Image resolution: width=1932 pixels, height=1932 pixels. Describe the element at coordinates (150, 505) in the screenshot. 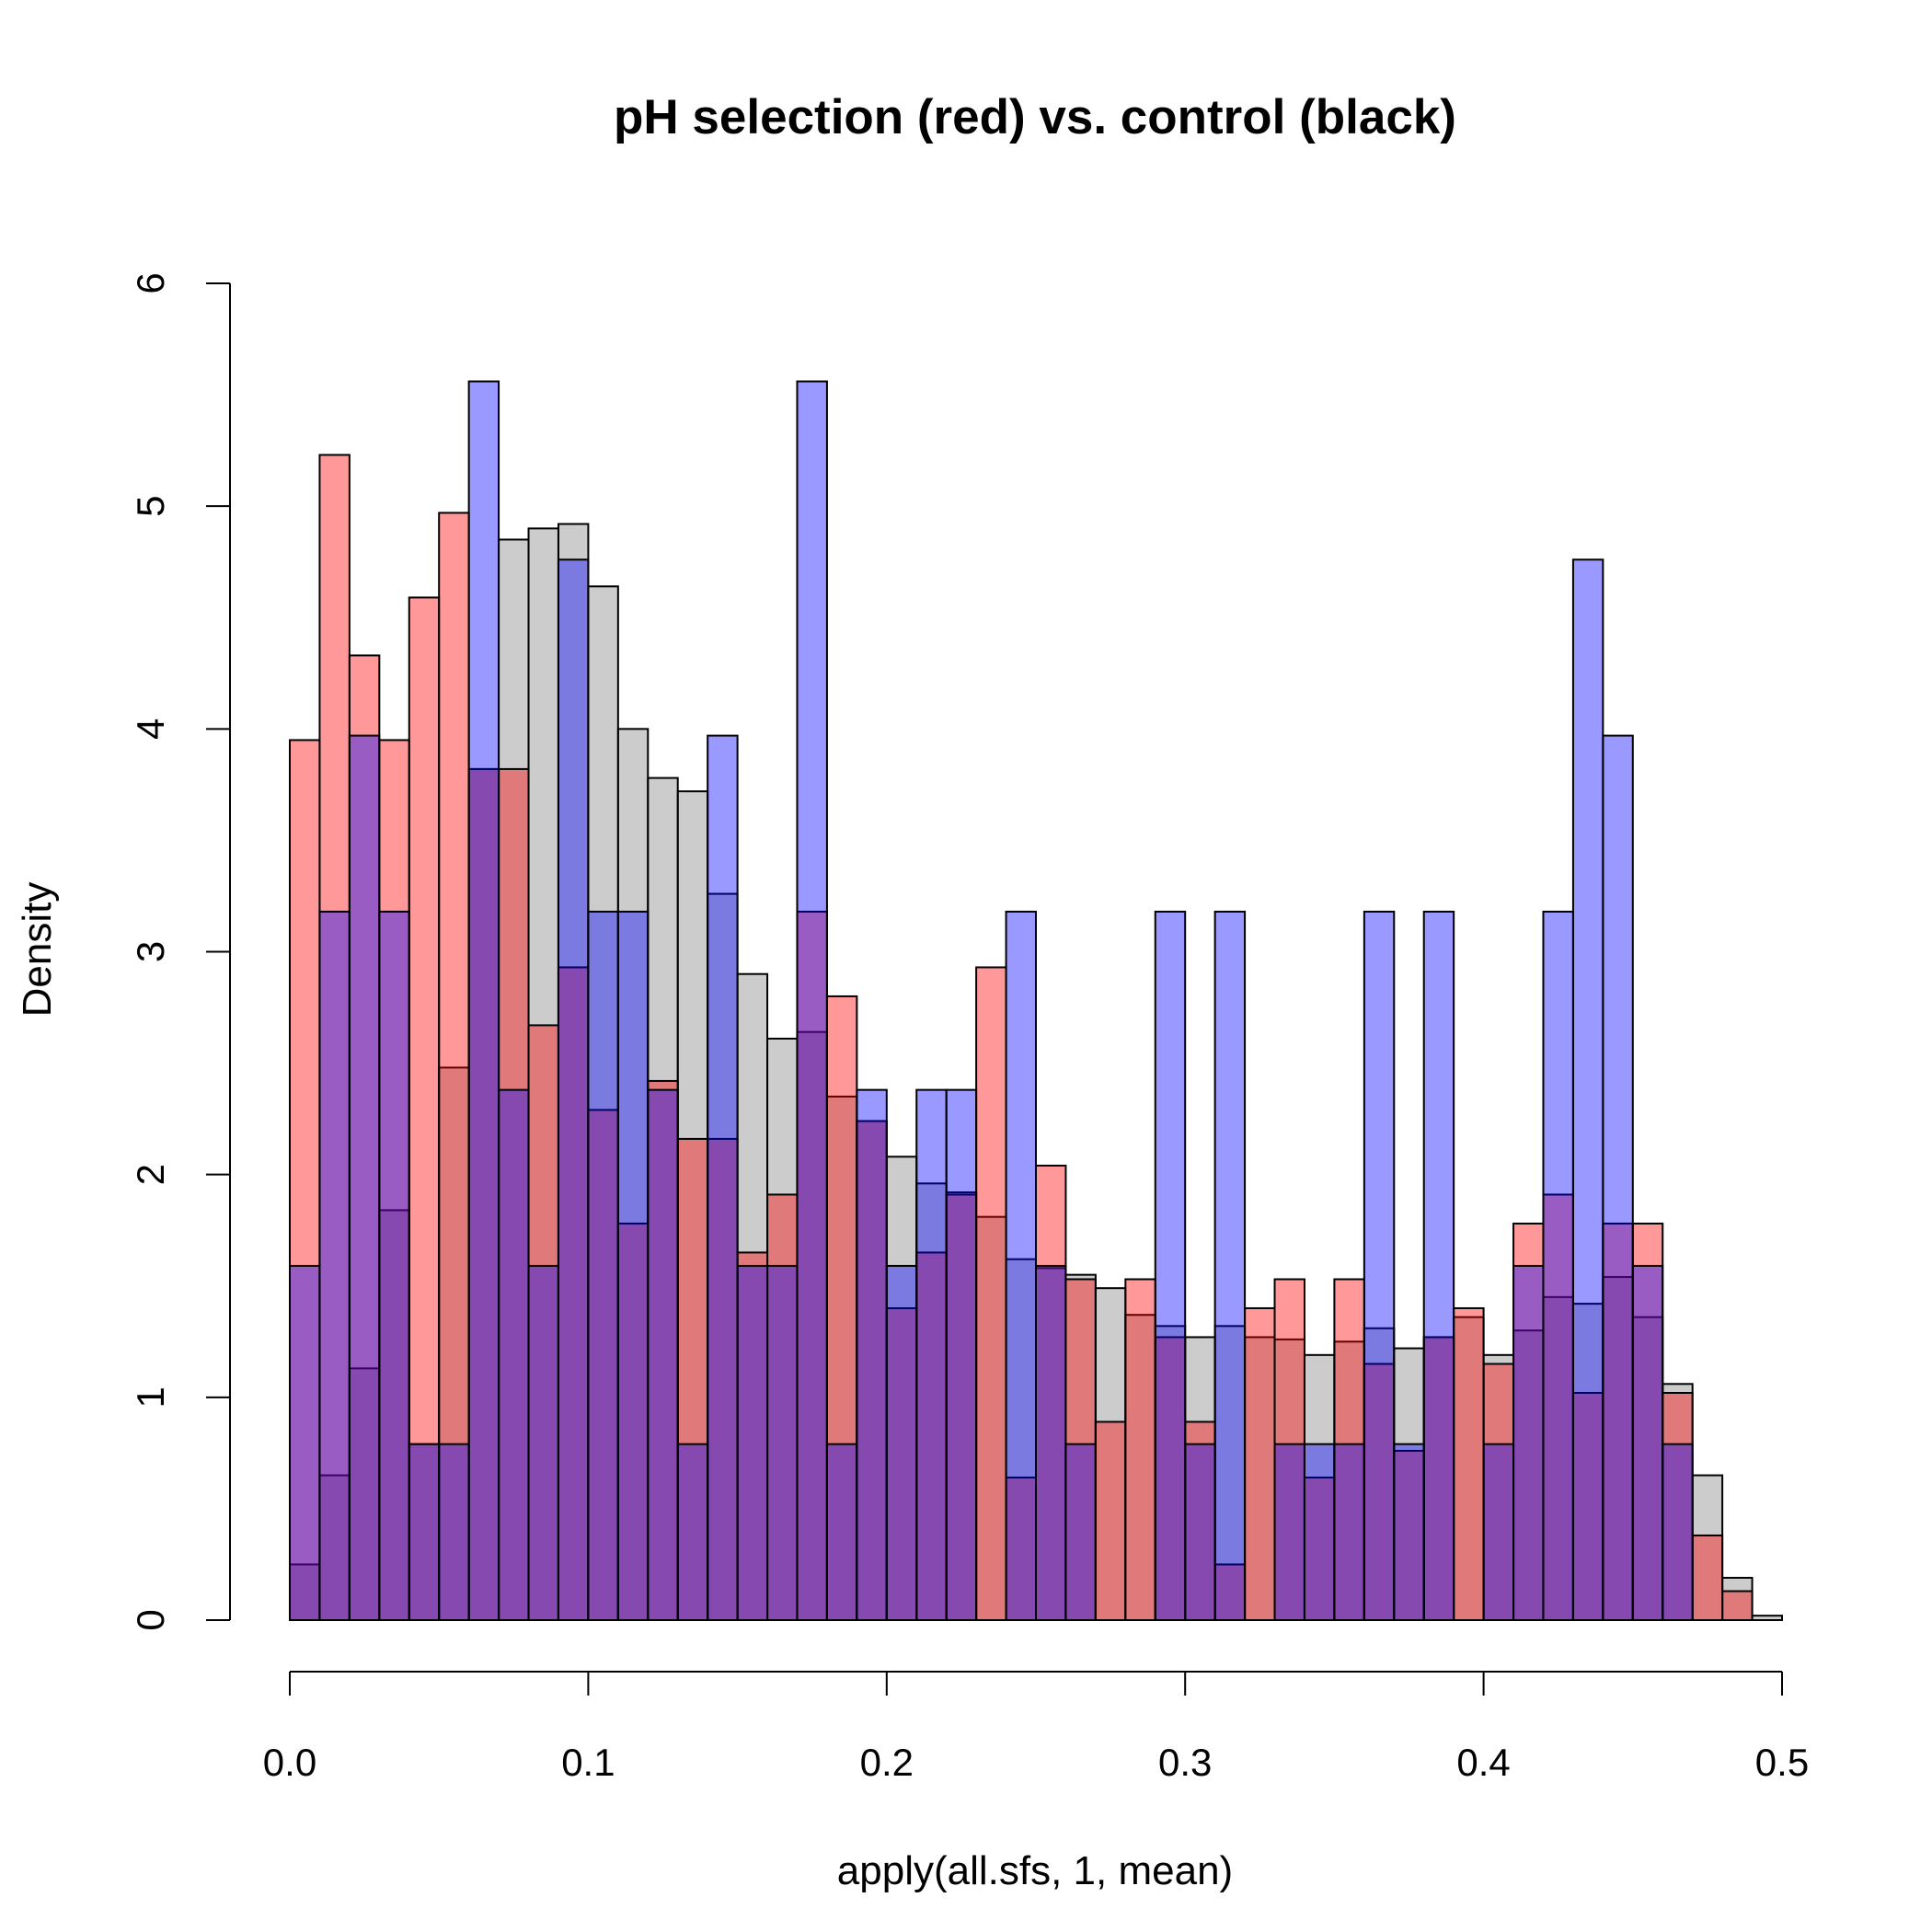

I see `y-tick-label: 5` at that location.